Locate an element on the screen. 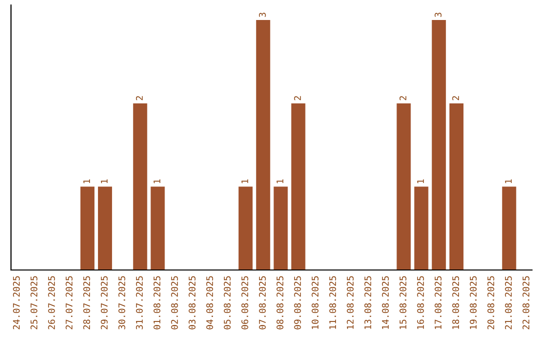  x-tick-label: 17.08.2025 is located at coordinates (438, 302).